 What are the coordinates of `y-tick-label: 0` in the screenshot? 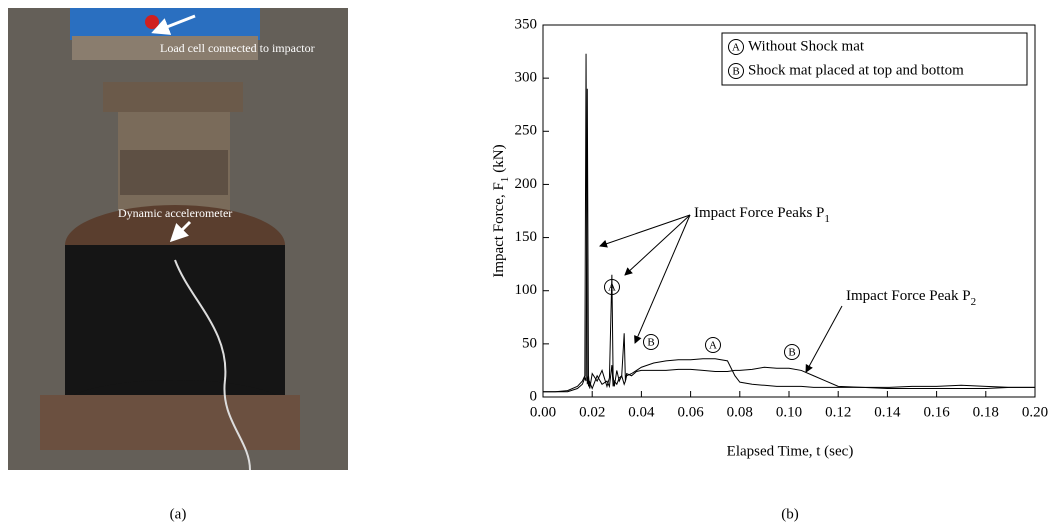 It's located at (534, 396).